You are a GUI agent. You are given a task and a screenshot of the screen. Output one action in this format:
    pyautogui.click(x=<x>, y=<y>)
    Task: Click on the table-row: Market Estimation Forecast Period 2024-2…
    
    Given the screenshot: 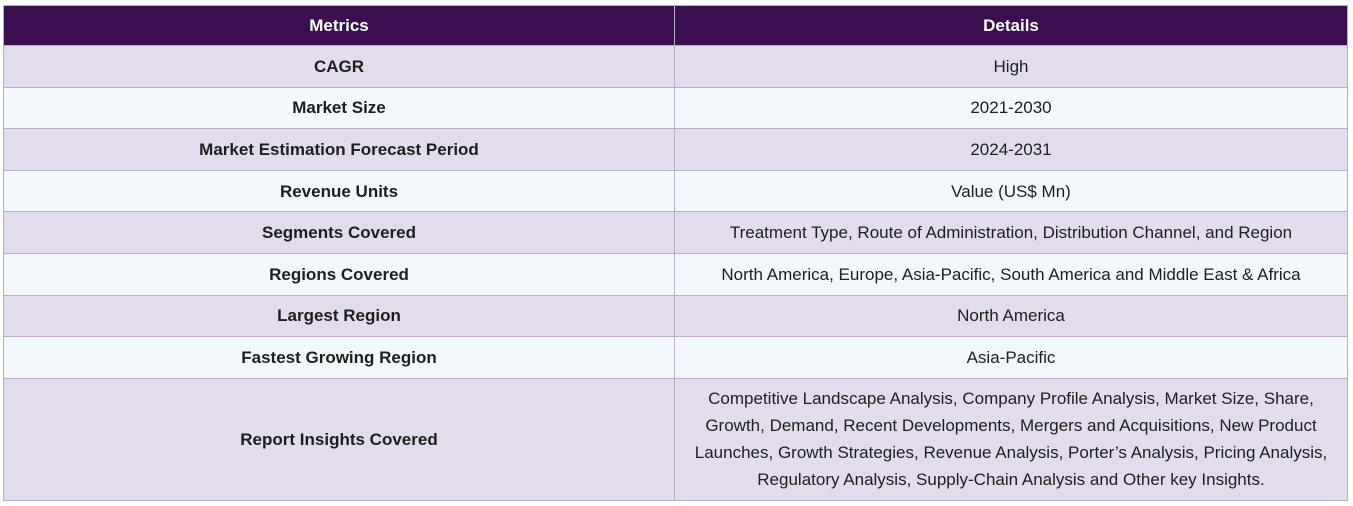 What is the action you would take?
    pyautogui.click(x=675, y=149)
    